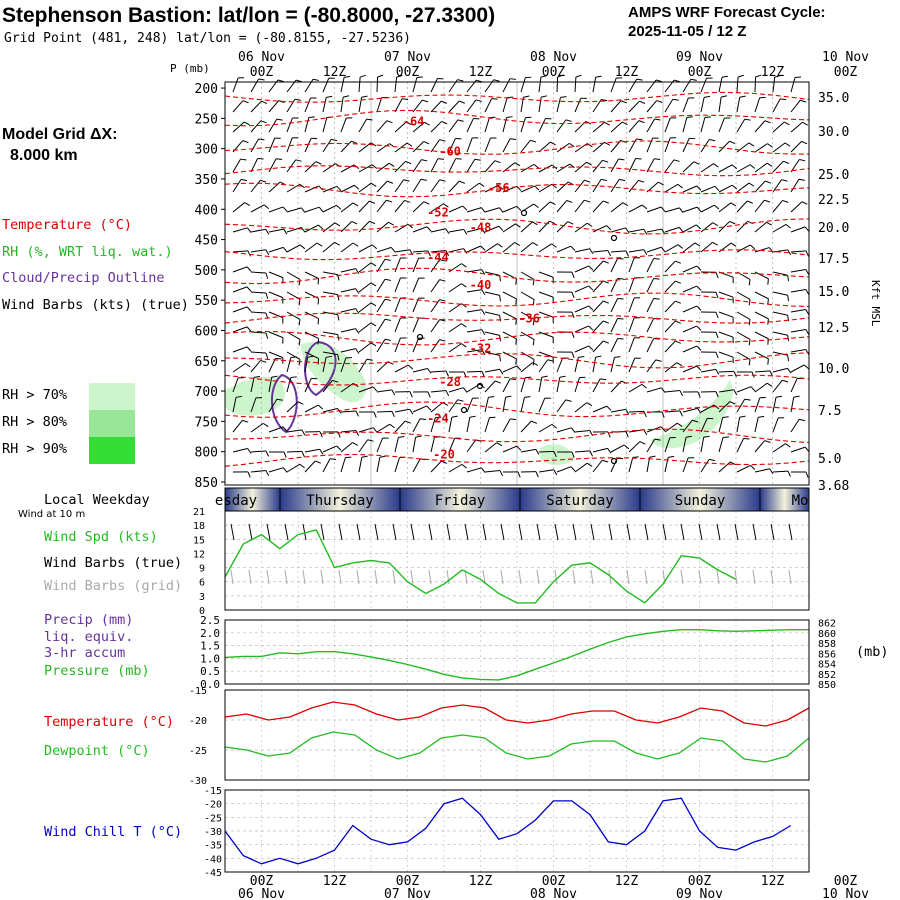 The width and height of the screenshot is (900, 900). What do you see at coordinates (481, 285) in the screenshot?
I see `temperature-contour-label: -40` at bounding box center [481, 285].